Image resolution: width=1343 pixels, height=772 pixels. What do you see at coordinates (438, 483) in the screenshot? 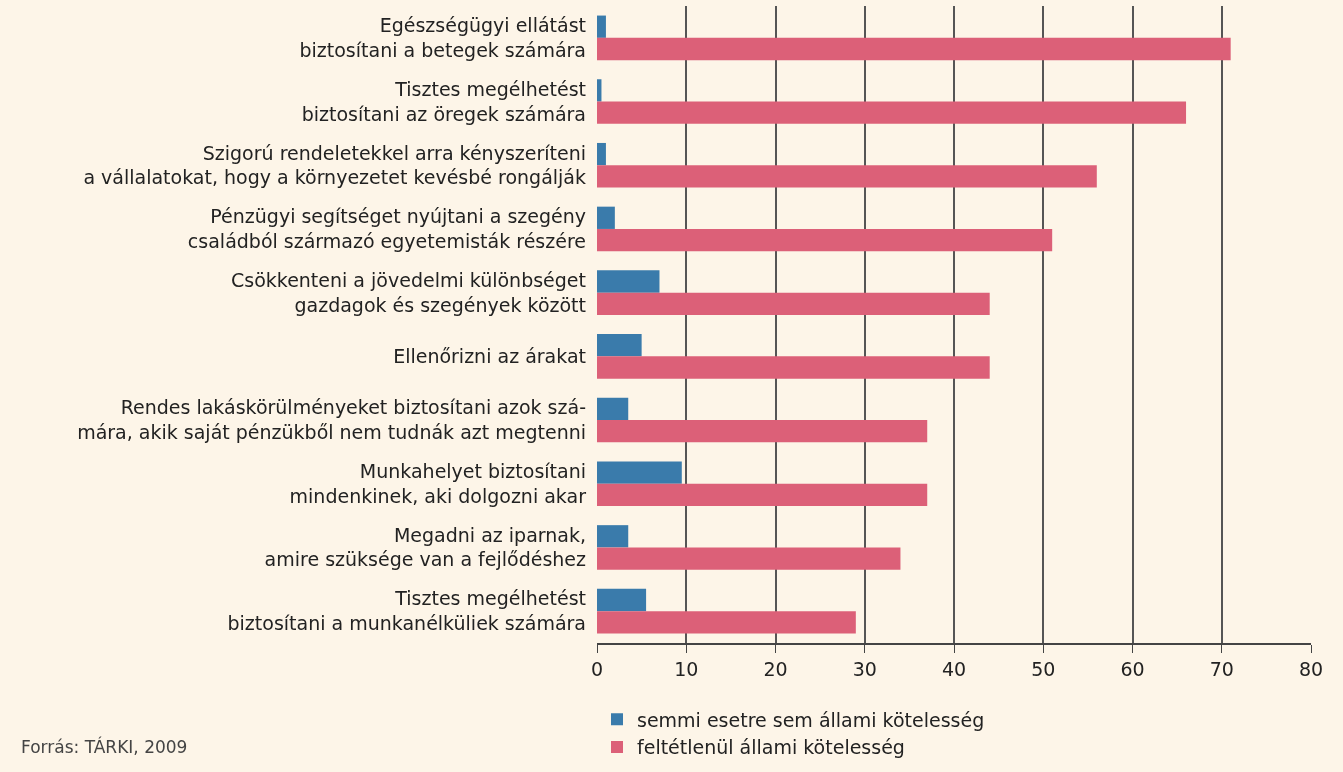
I see `y-tick-label: Munkahelyet biztosítani mindenkinek, aki dolgozni akar` at bounding box center [438, 483].